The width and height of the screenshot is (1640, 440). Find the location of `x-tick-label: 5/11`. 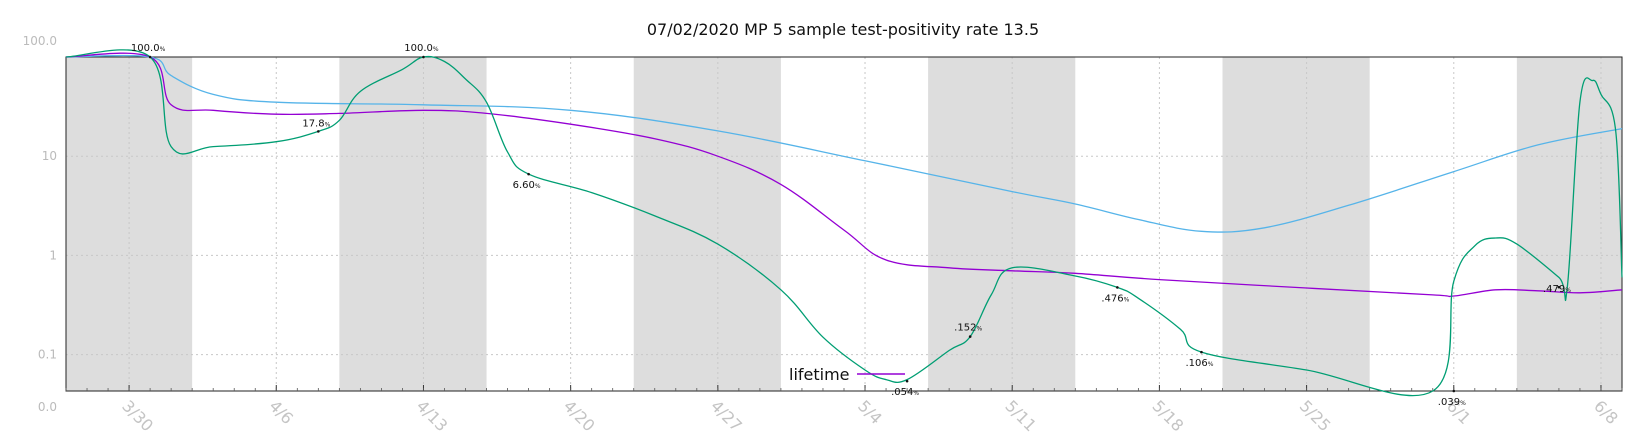

x-tick-label: 5/11 is located at coordinates (1020, 415).